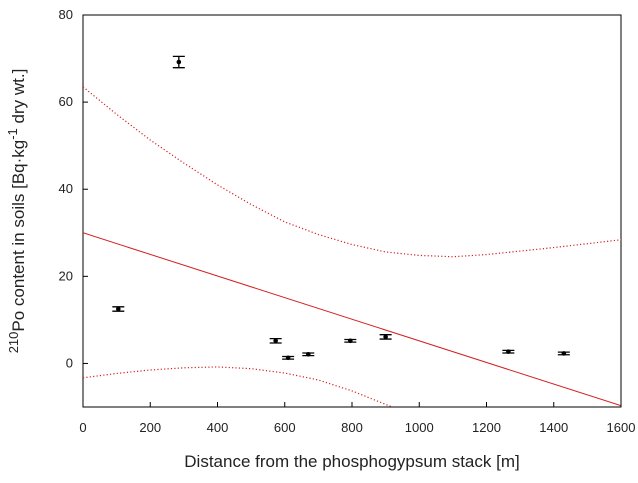 This screenshot has width=638, height=483. What do you see at coordinates (18, 236) in the screenshot?
I see `y-title-main: Po content in soils [Bq·kg` at bounding box center [18, 236].